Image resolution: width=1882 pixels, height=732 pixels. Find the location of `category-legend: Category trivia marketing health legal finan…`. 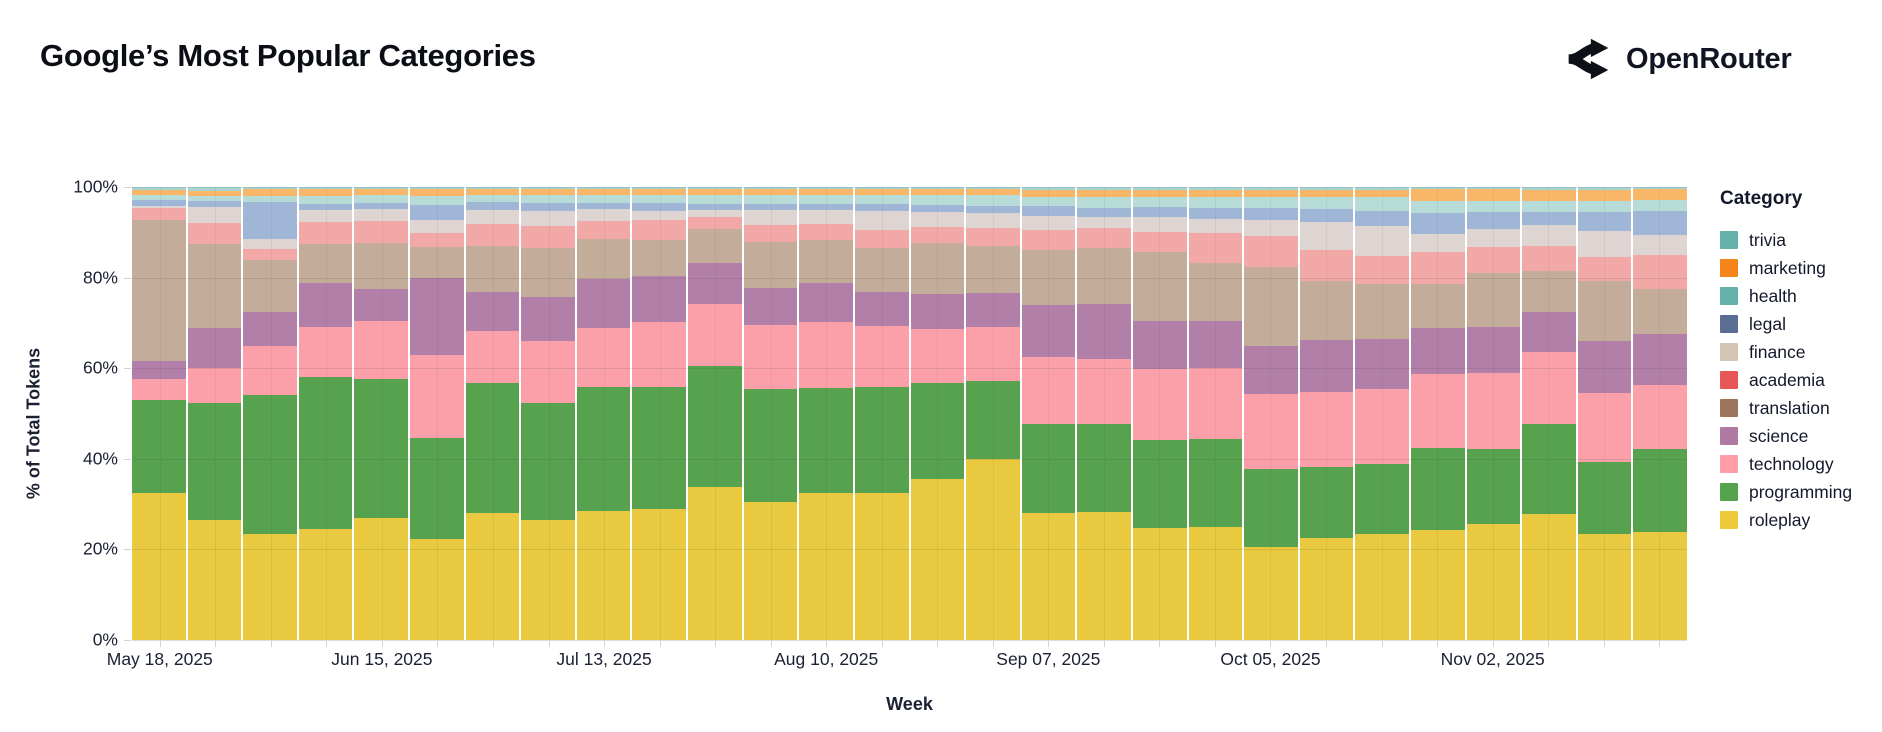

category-legend: Category trivia marketing health legal finan… is located at coordinates (1800, 361).